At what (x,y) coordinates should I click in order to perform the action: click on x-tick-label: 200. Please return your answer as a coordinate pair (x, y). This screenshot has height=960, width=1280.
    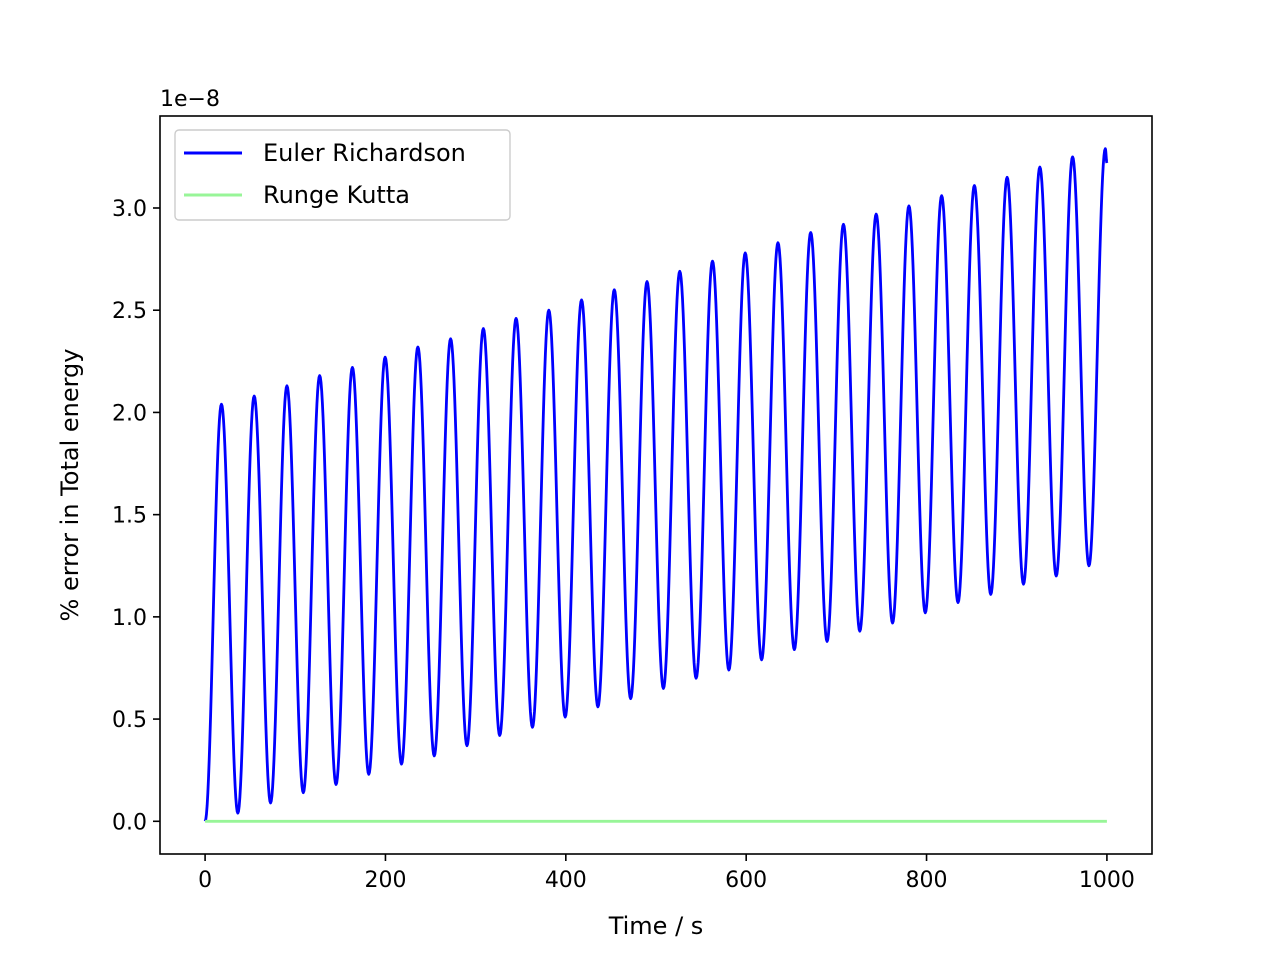
    Looking at the image, I should click on (385, 880).